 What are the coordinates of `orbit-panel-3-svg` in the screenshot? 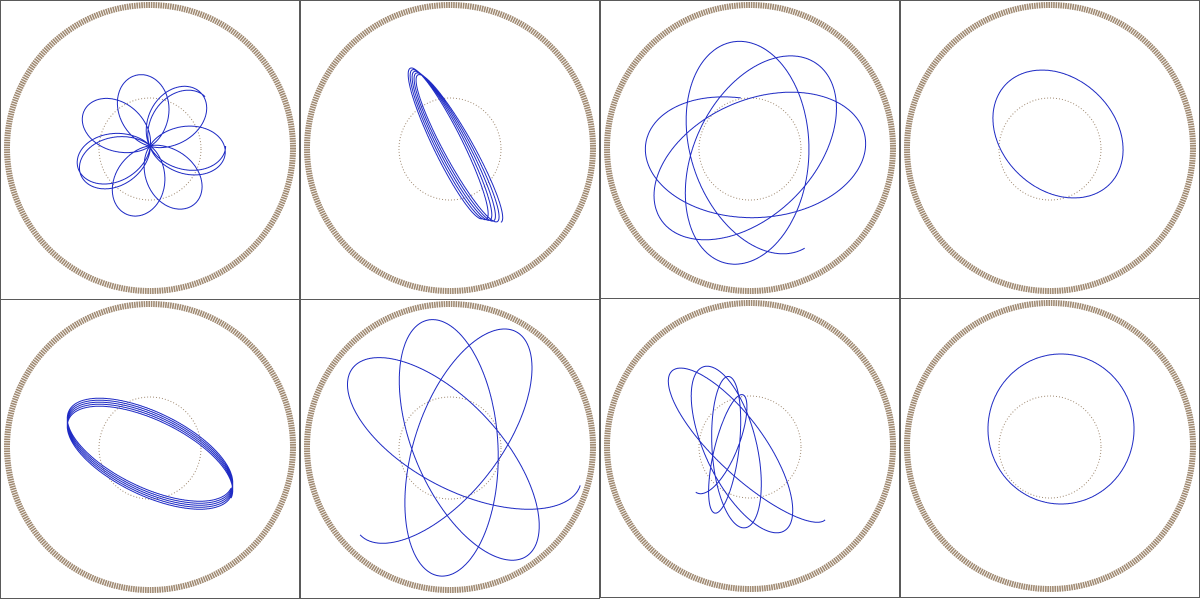 It's located at (750, 148).